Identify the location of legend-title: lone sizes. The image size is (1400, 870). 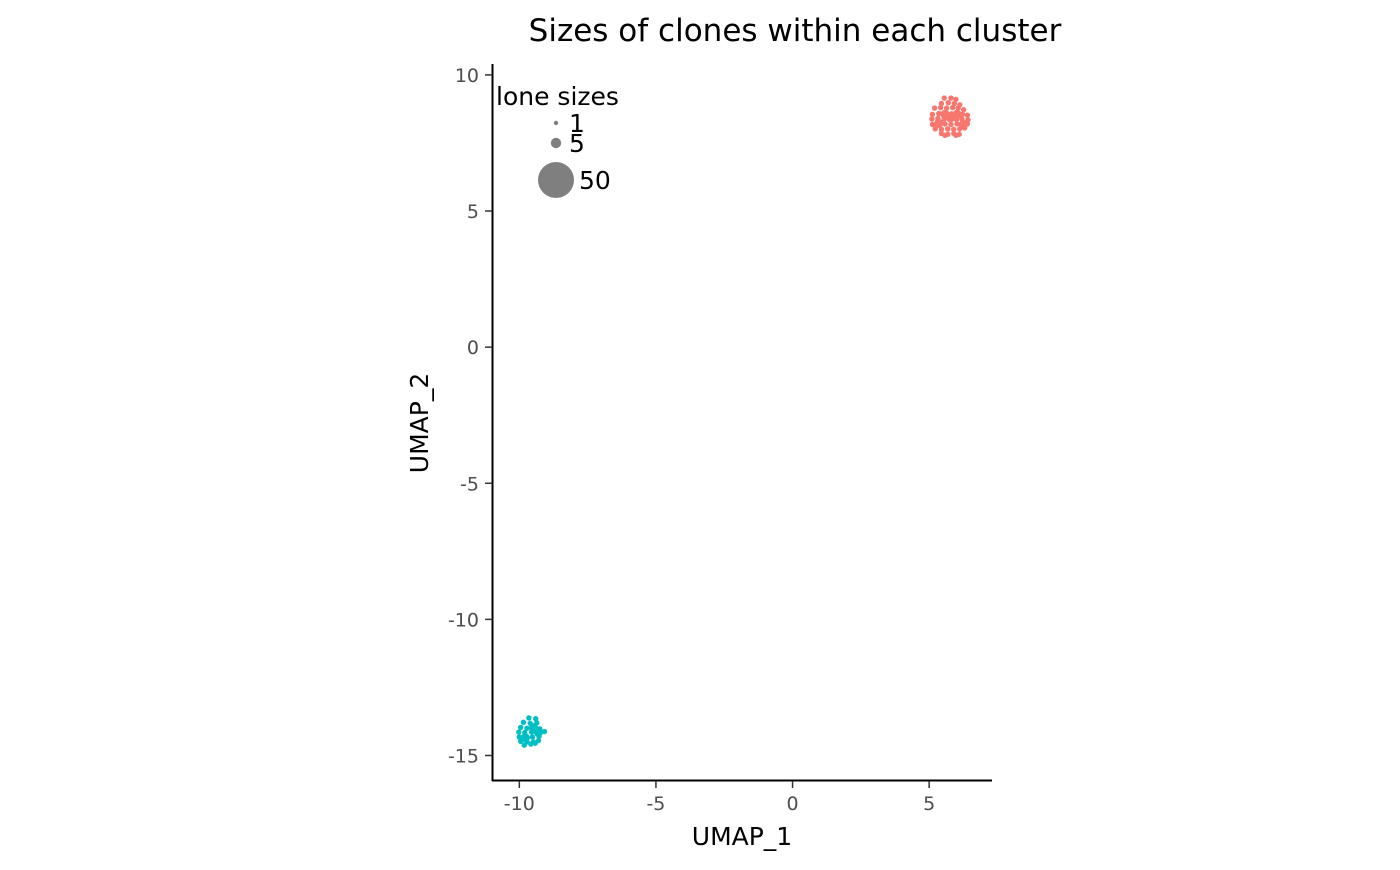
(557, 96).